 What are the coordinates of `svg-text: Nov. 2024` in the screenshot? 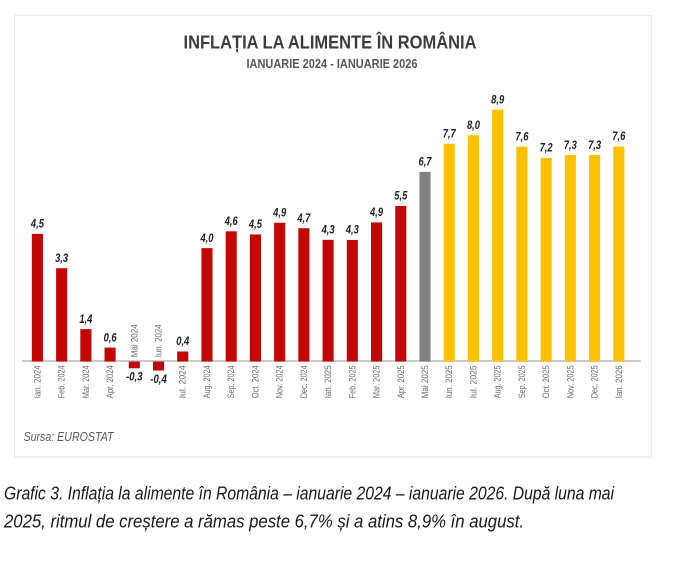 It's located at (280, 381).